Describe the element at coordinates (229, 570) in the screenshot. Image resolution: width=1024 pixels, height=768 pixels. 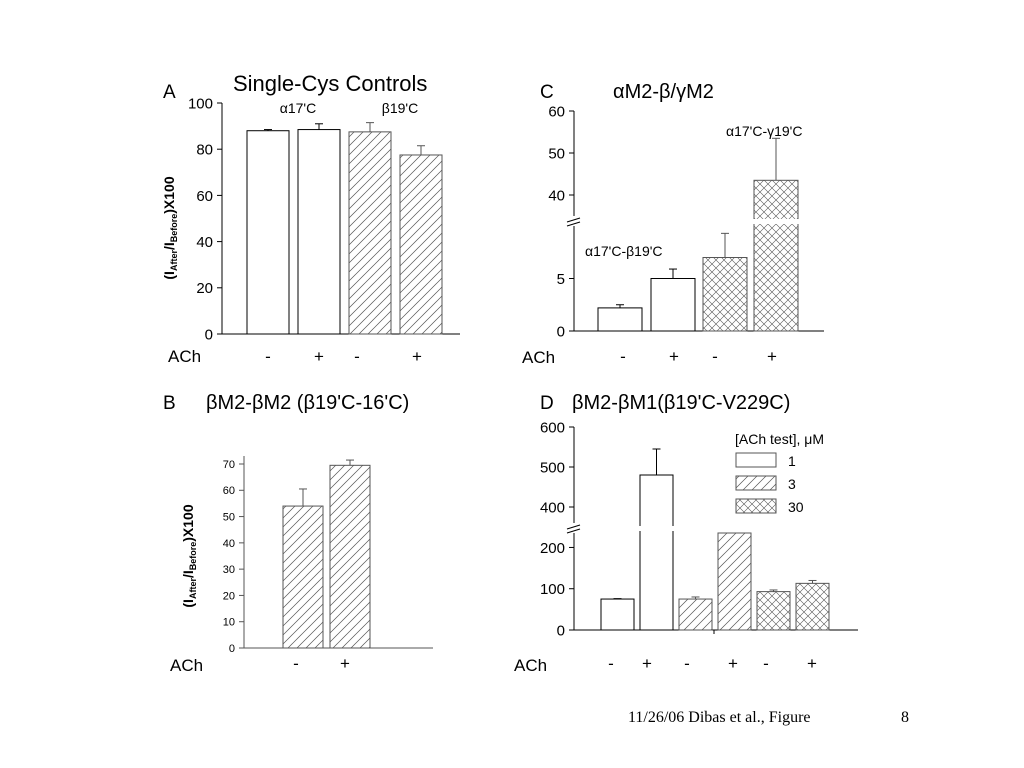
I see `y-tick-label: 30` at that location.